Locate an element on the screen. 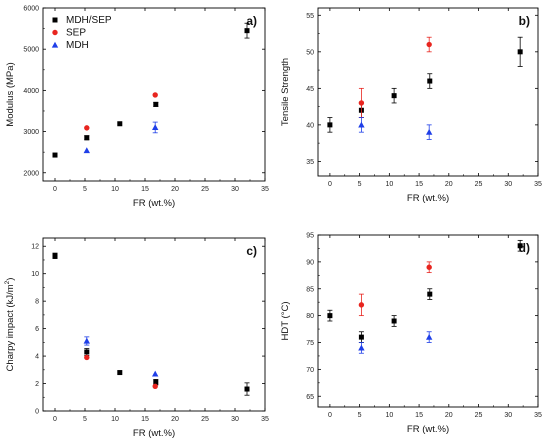 This screenshot has width=550, height=448. y-tick-label: 90 is located at coordinates (310, 262).